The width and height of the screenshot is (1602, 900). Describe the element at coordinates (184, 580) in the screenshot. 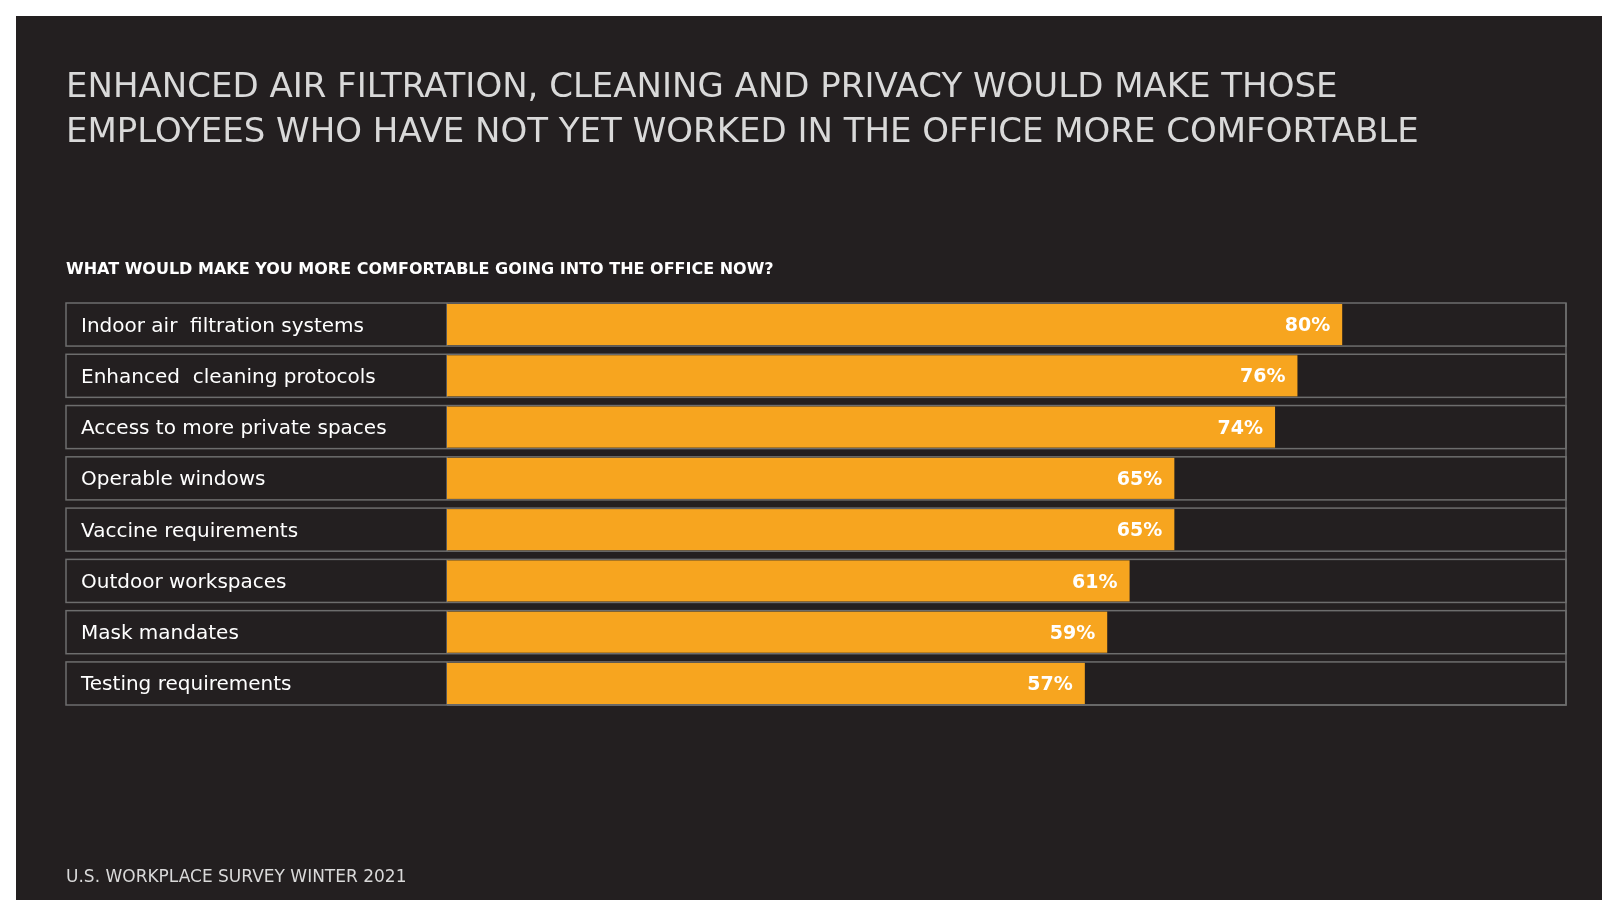

I see `y-tick-label: Outdoor workspaces` at that location.